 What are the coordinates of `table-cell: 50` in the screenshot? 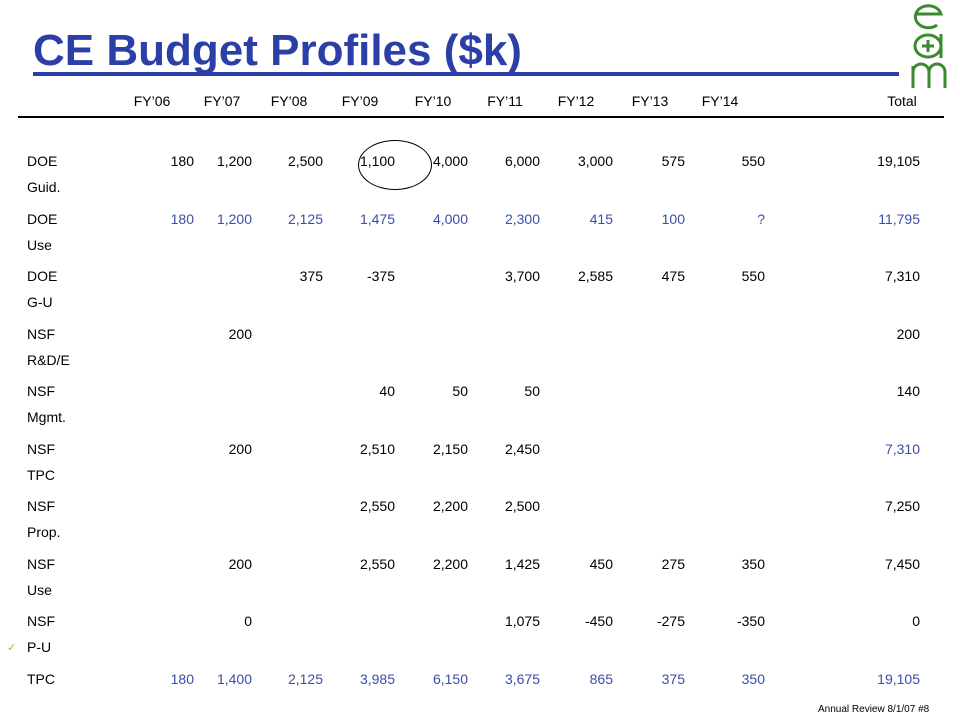 It's located at (460, 391).